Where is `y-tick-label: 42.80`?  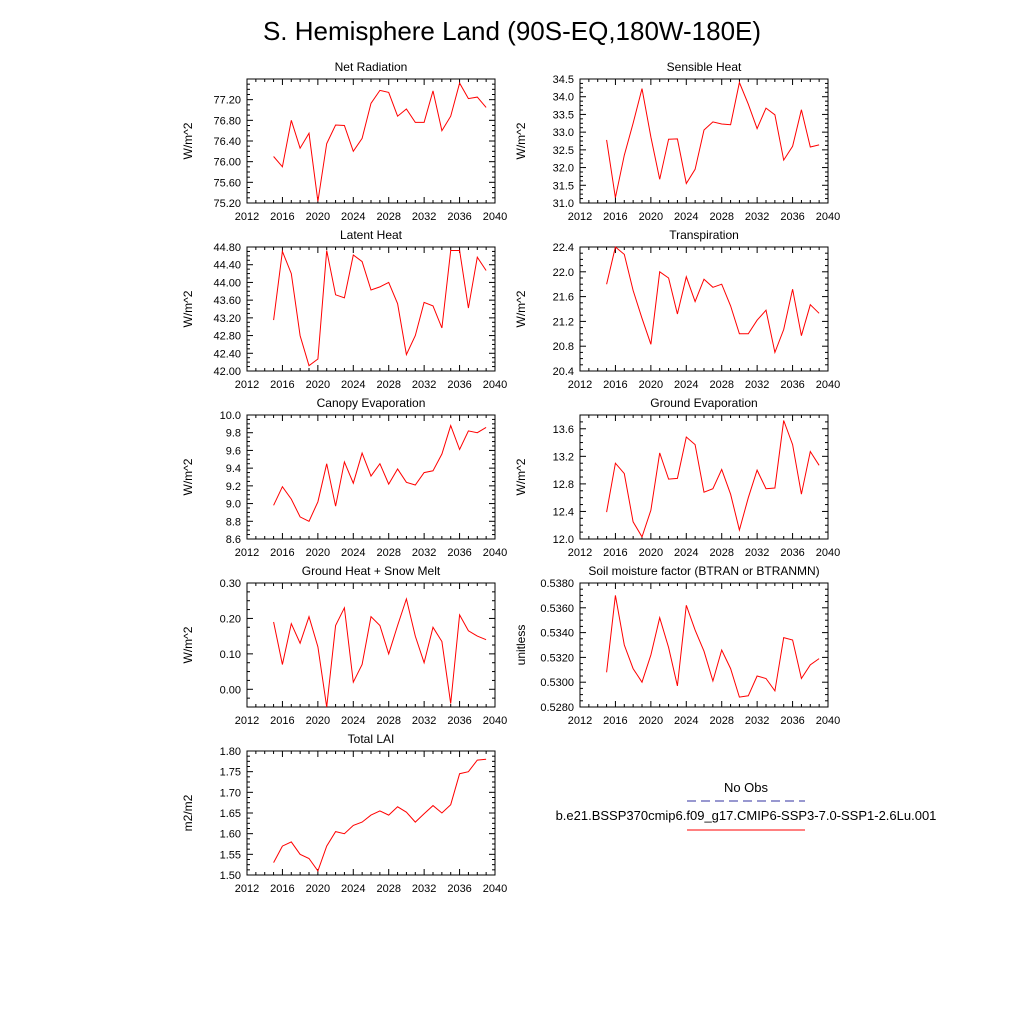
y-tick-label: 42.80 is located at coordinates (227, 337).